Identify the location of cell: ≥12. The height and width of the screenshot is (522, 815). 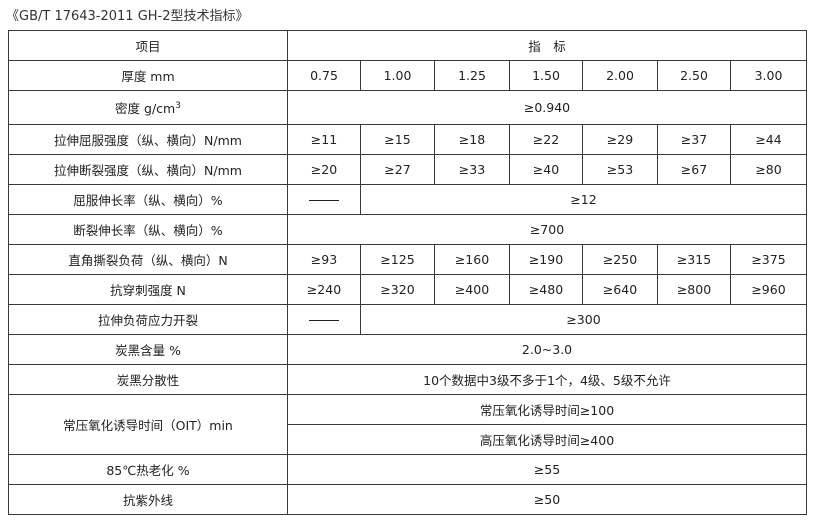
(583, 199).